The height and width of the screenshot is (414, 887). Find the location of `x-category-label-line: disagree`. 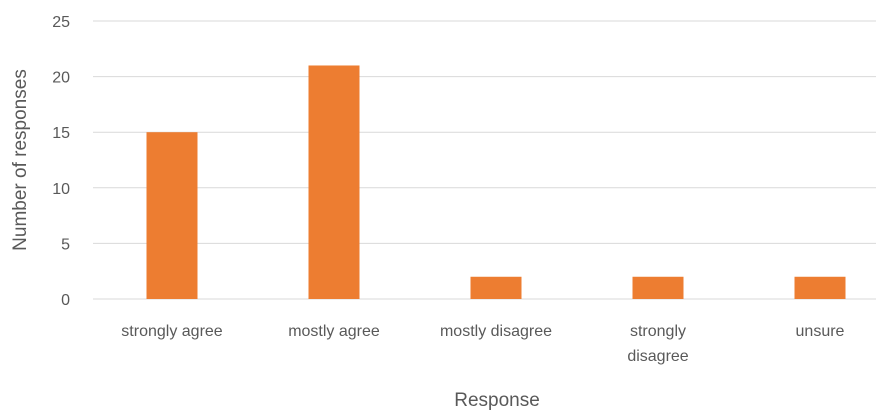

x-category-label-line: disagree is located at coordinates (657, 356).